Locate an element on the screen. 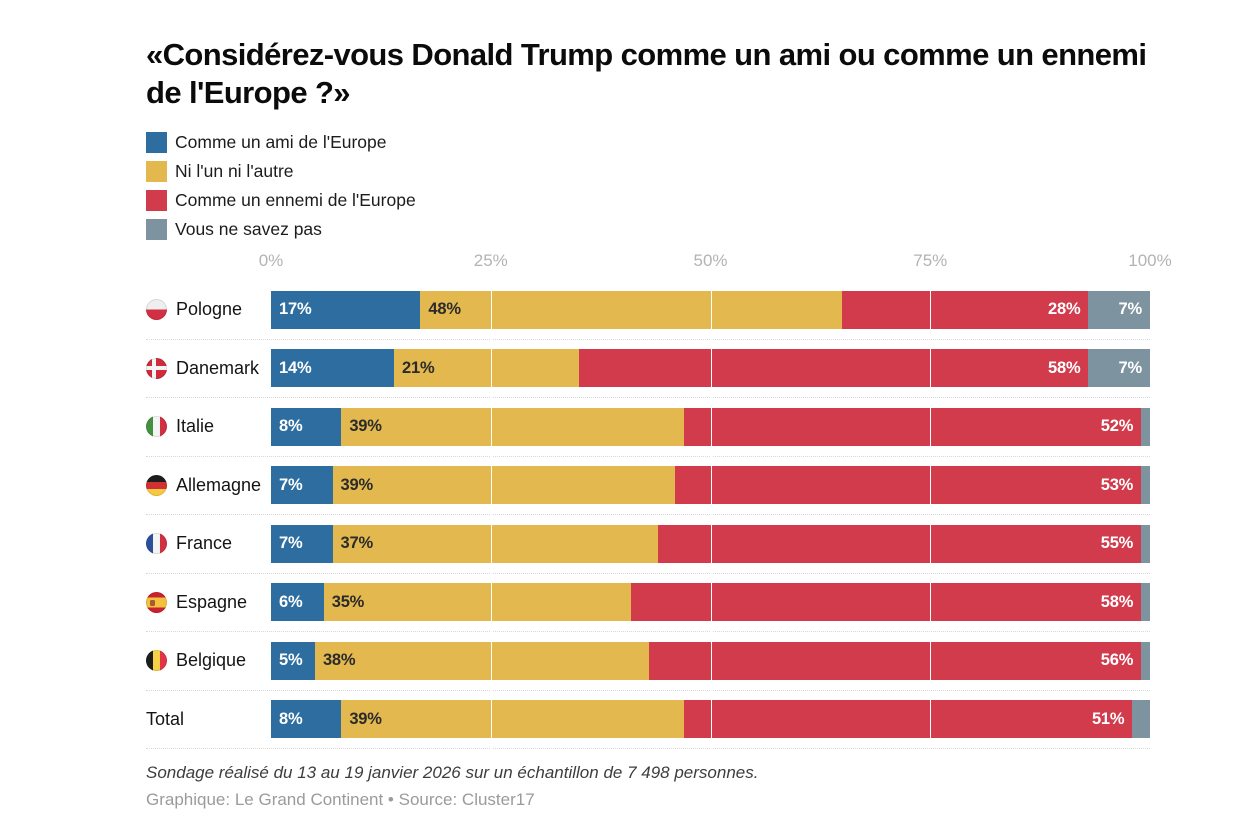  bar-segment: 51% is located at coordinates (908, 719).